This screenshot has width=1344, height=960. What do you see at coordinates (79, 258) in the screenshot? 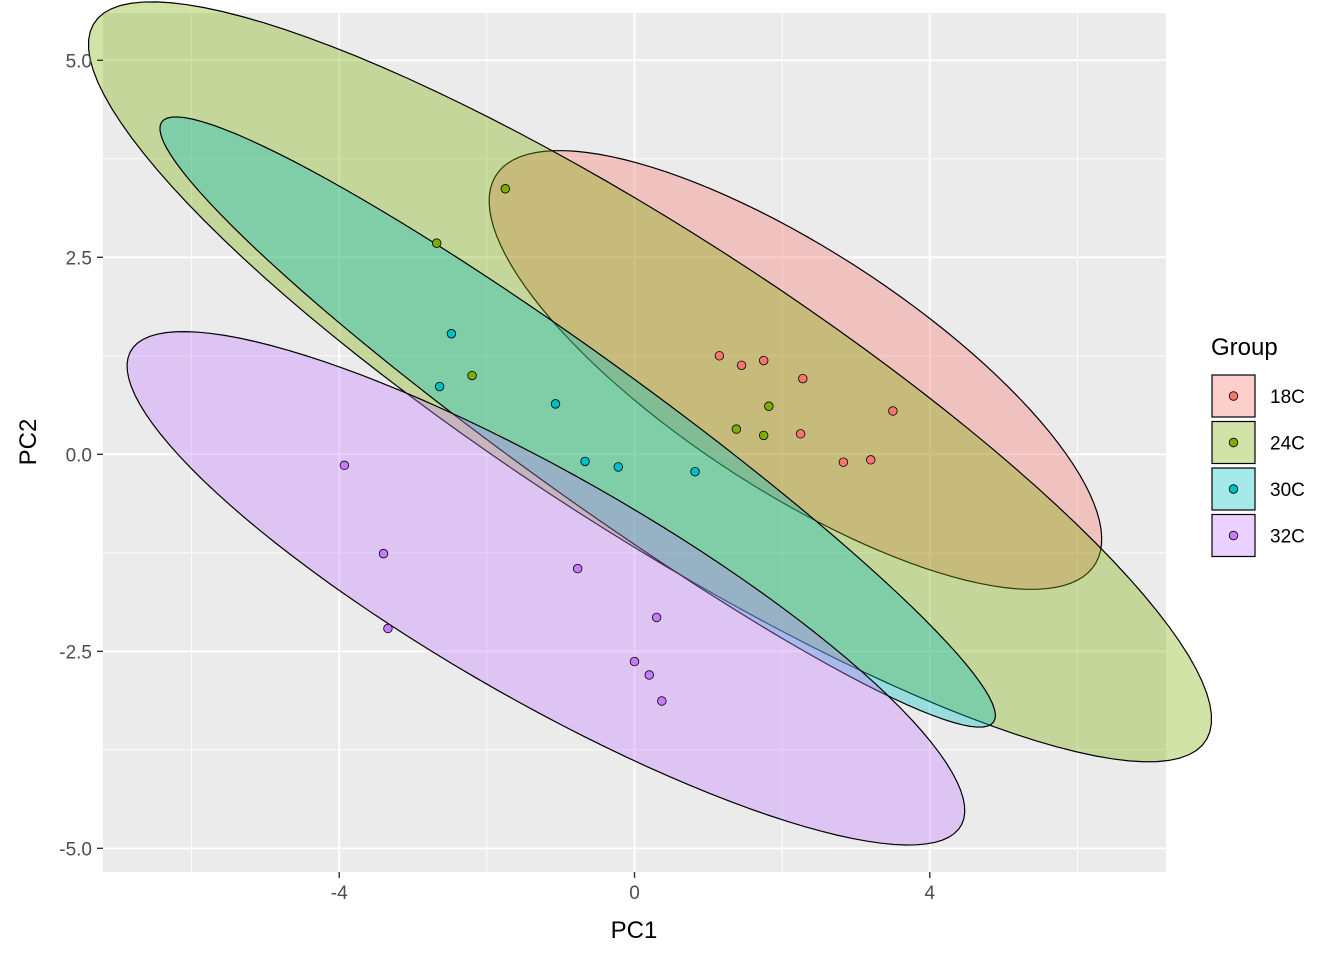
I see `y-tick-label: 2.5` at bounding box center [79, 258].